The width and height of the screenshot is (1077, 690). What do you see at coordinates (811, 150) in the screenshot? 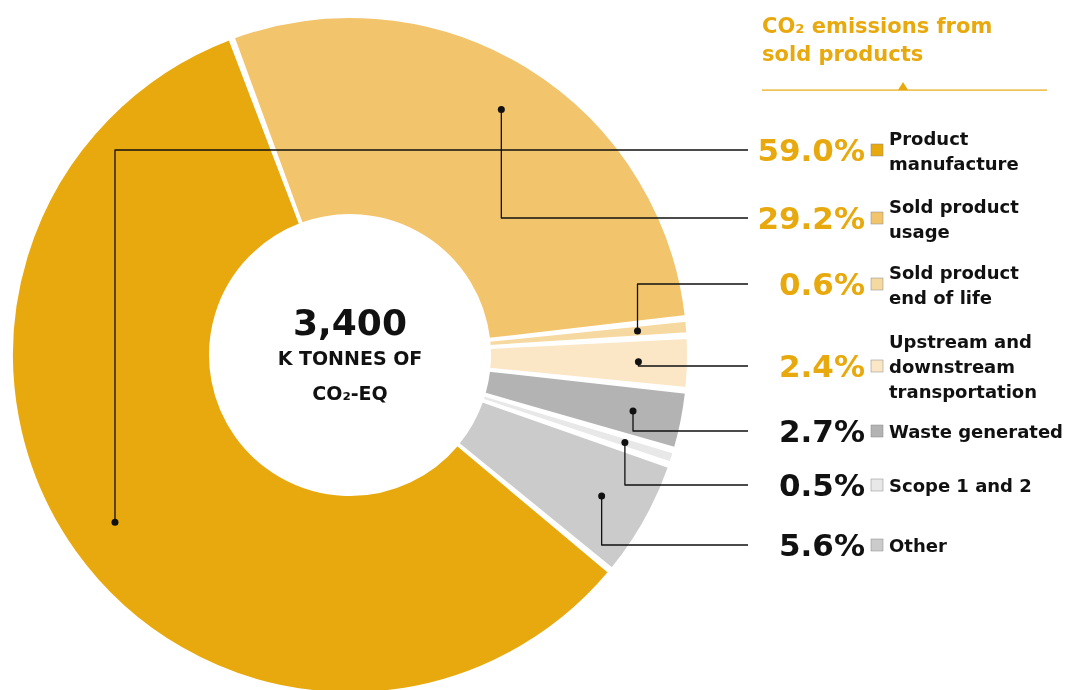
I see `data-label: 59.0%` at bounding box center [811, 150].